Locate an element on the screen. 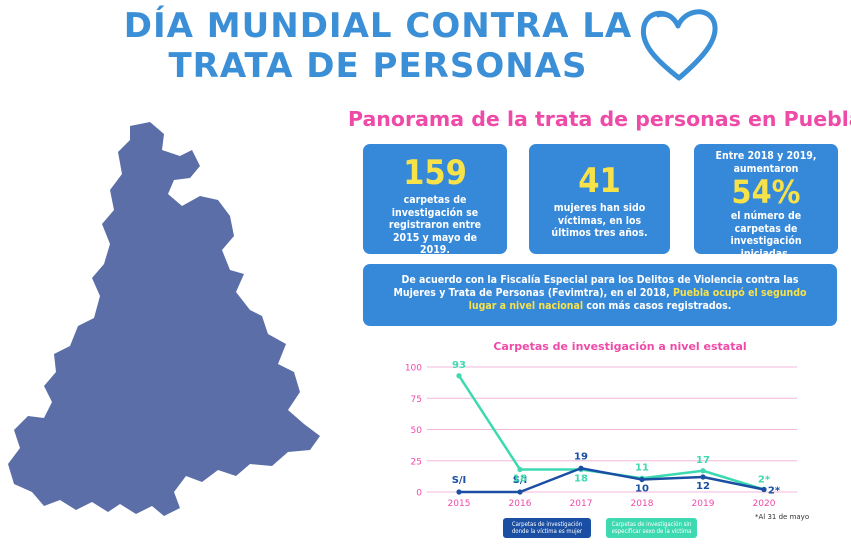  page-title: DÍA MUNDIAL CONTRA LA TRATA DE PERSONAS is located at coordinates (378, 46).